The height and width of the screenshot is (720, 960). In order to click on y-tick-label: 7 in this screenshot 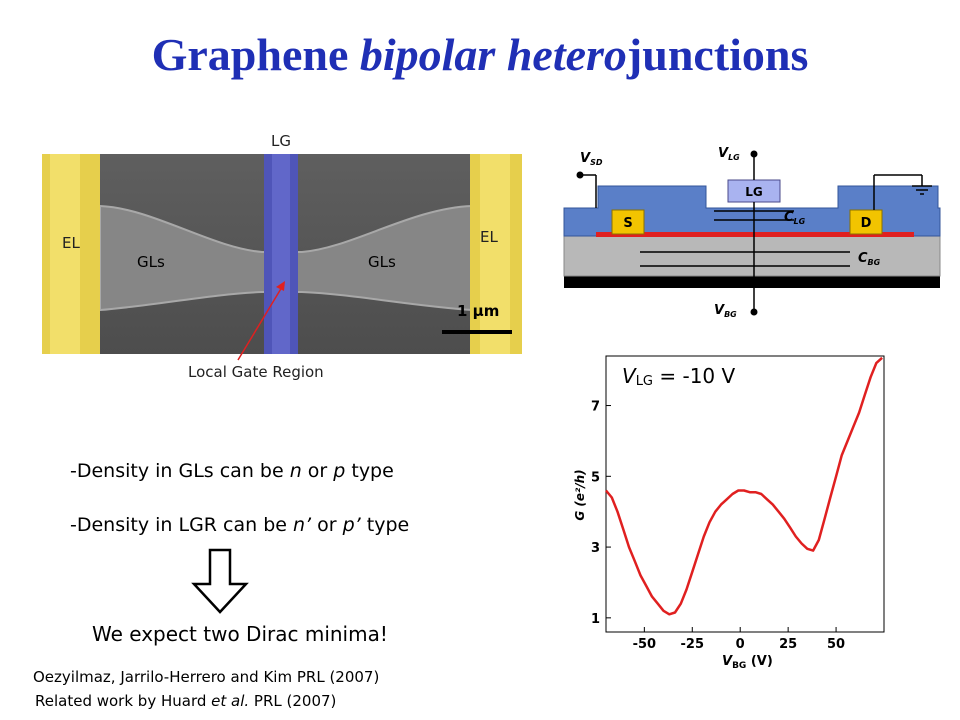, I will do `click(595, 407)`.